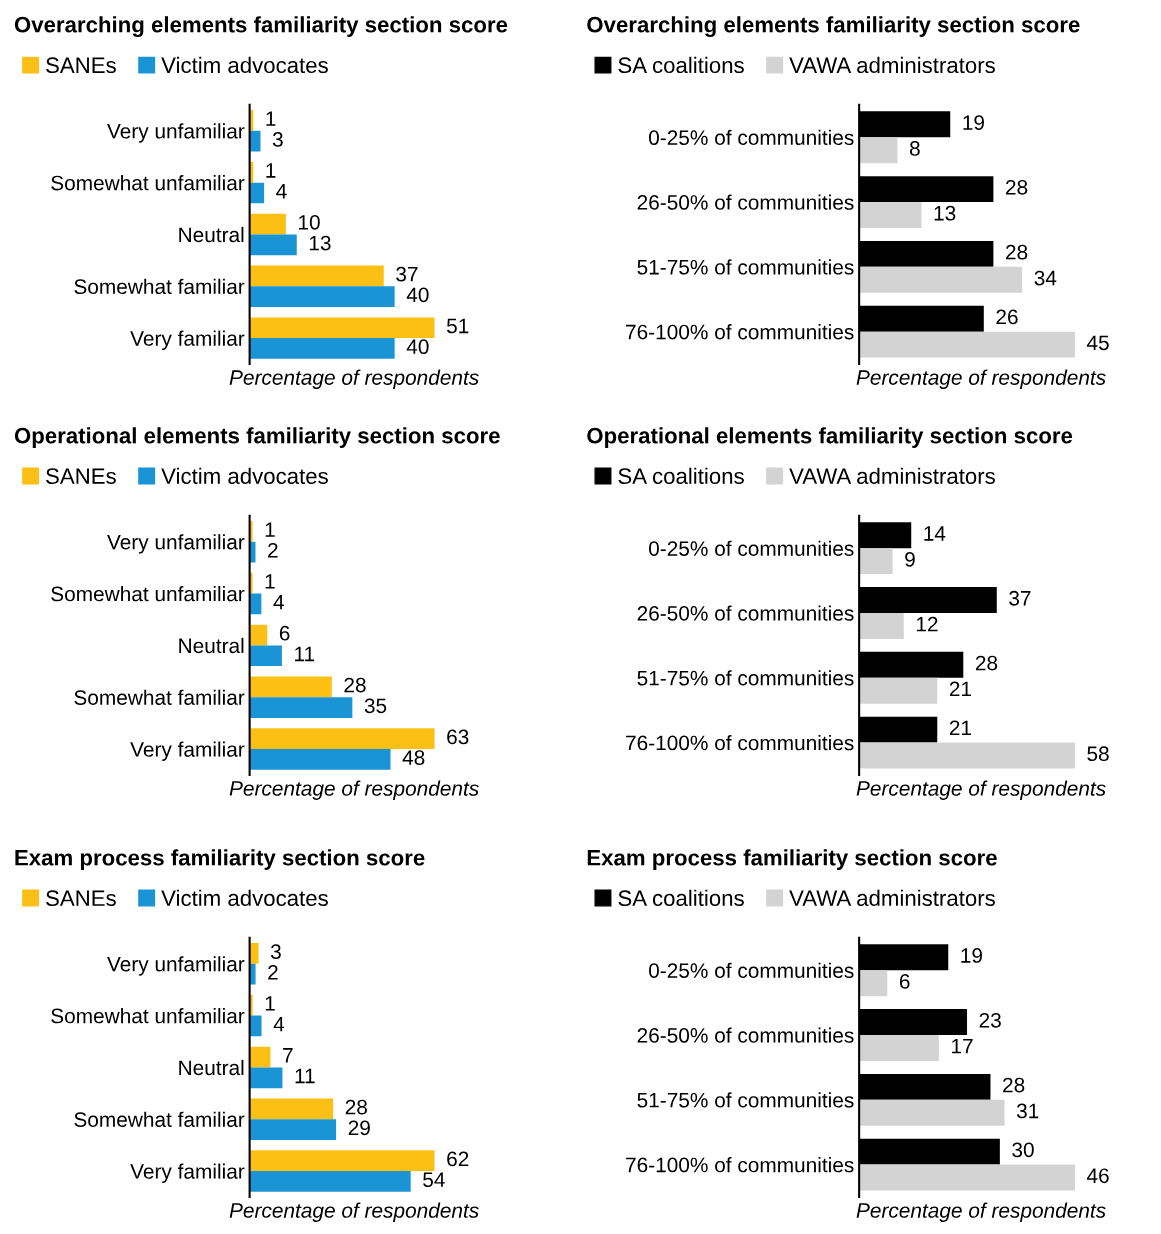  I want to click on data-label: 46, so click(1097, 1176).